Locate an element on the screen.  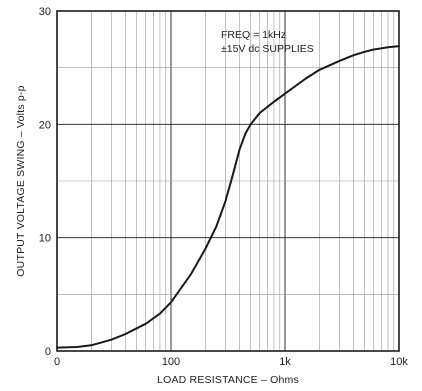
x-tick-label: 1k is located at coordinates (285, 362).